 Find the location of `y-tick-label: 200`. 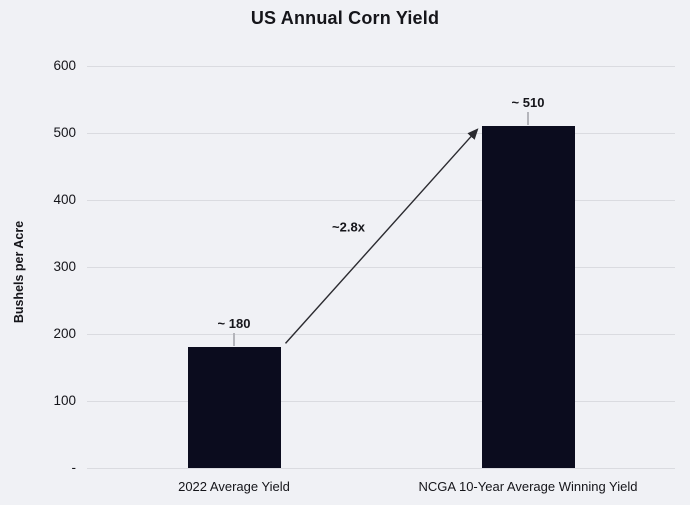

y-tick-label: 200 is located at coordinates (64, 333).